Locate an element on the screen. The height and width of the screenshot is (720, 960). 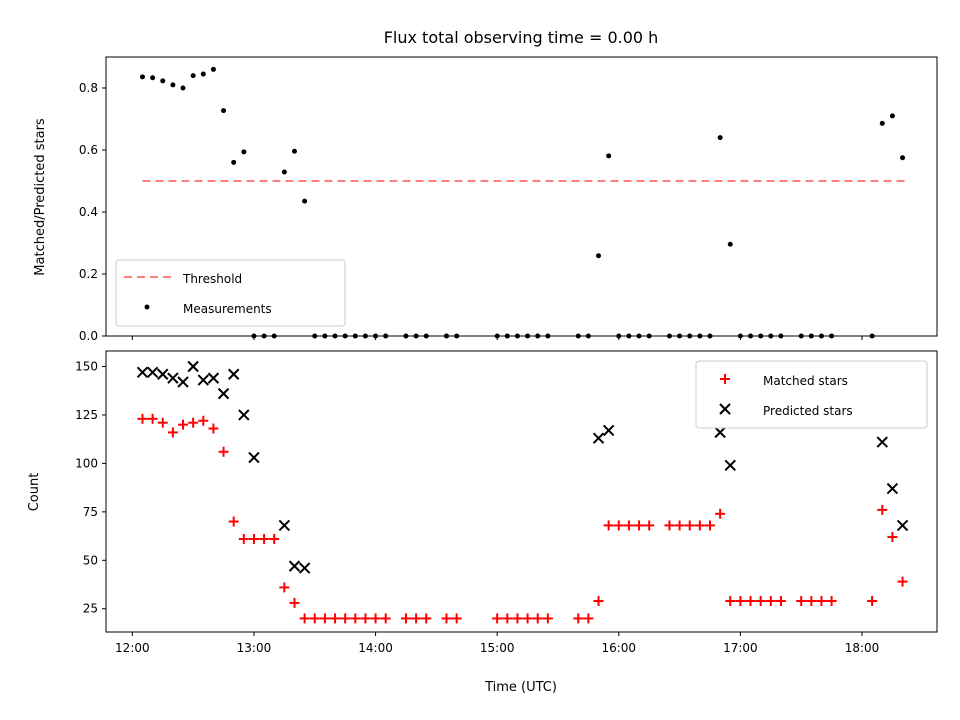
x-tick-label: 12:00 is located at coordinates (132, 648).